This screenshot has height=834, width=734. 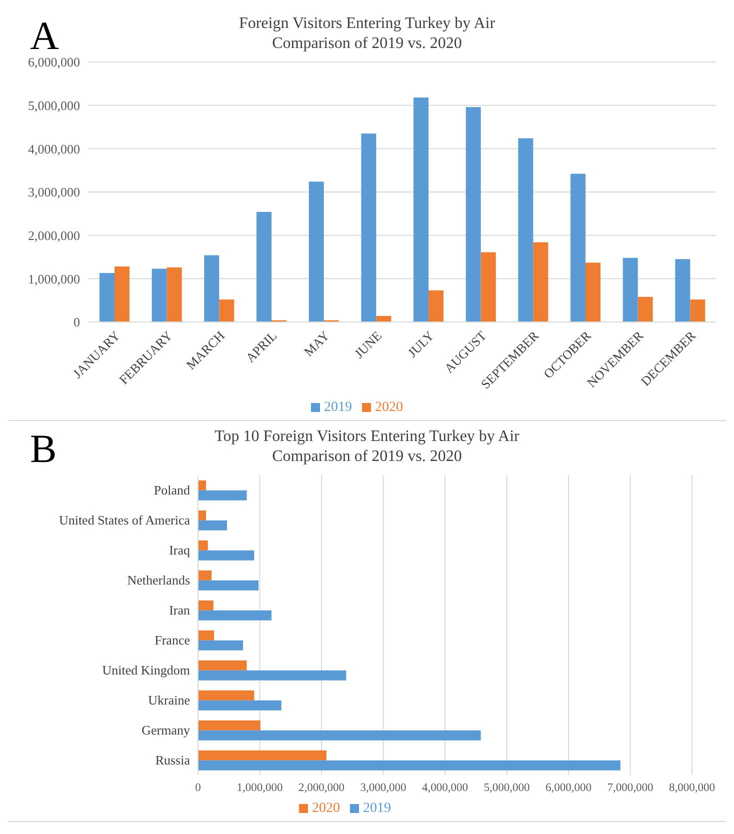 I want to click on x-tick-label: 4,000,000, so click(x=445, y=788).